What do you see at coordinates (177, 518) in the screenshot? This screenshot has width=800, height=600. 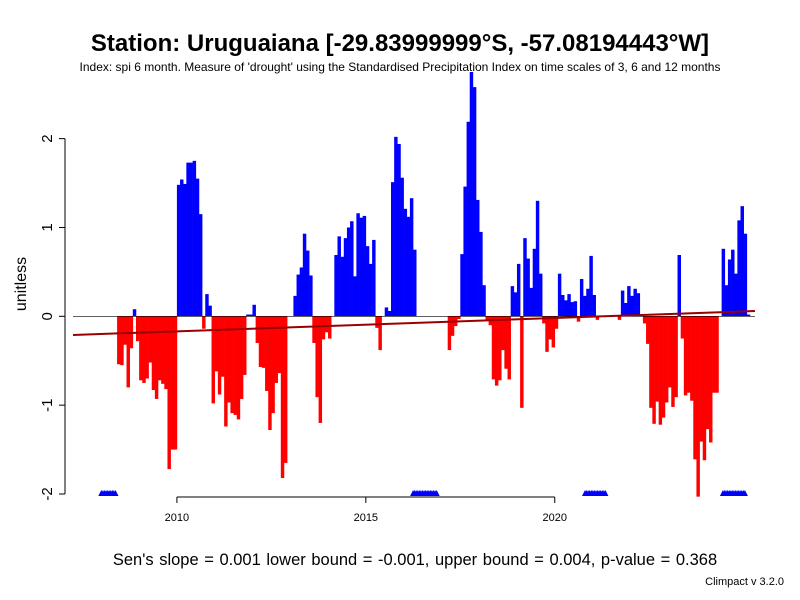 I see `x-tick-label: 2010` at bounding box center [177, 518].